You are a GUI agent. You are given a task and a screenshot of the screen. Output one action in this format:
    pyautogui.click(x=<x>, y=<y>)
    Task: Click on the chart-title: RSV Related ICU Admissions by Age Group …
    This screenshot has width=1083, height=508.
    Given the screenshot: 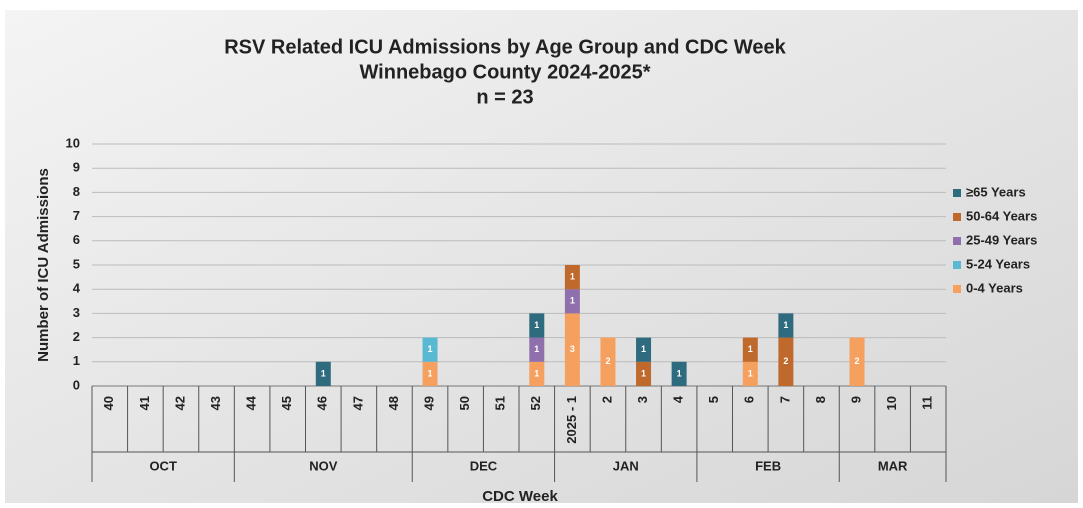 What is the action you would take?
    pyautogui.click(x=505, y=47)
    